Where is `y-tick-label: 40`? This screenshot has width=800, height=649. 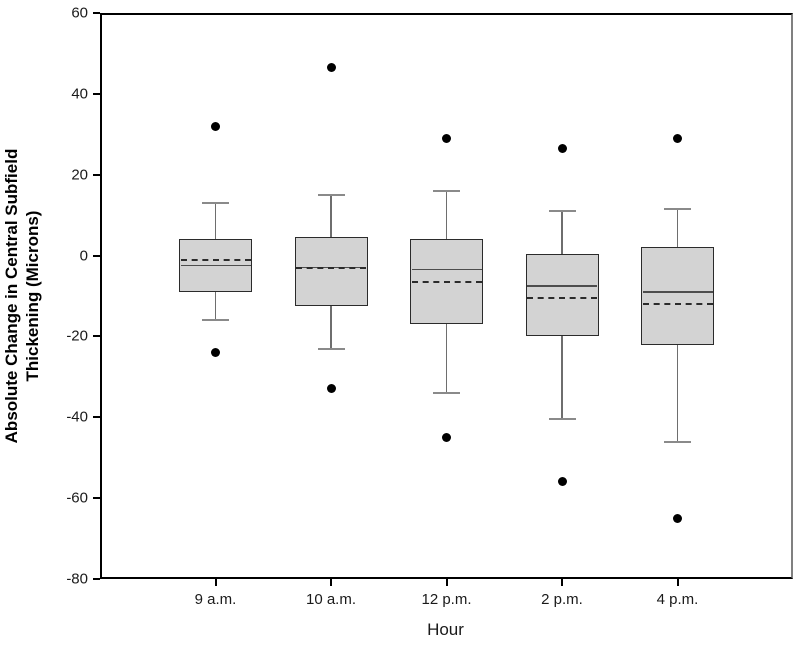 y-tick-label: 40 is located at coordinates (79, 94).